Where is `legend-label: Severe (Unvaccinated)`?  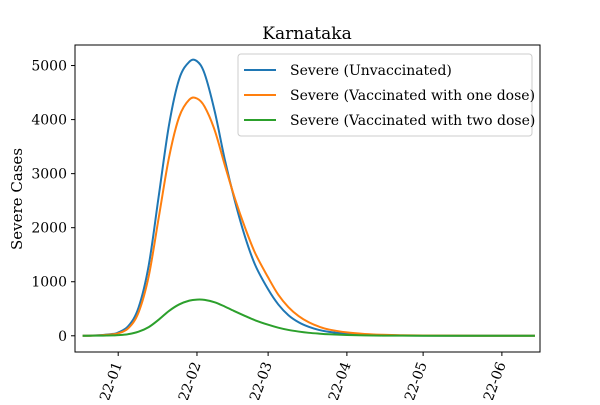
legend-label: Severe (Unvaccinated) is located at coordinates (371, 71).